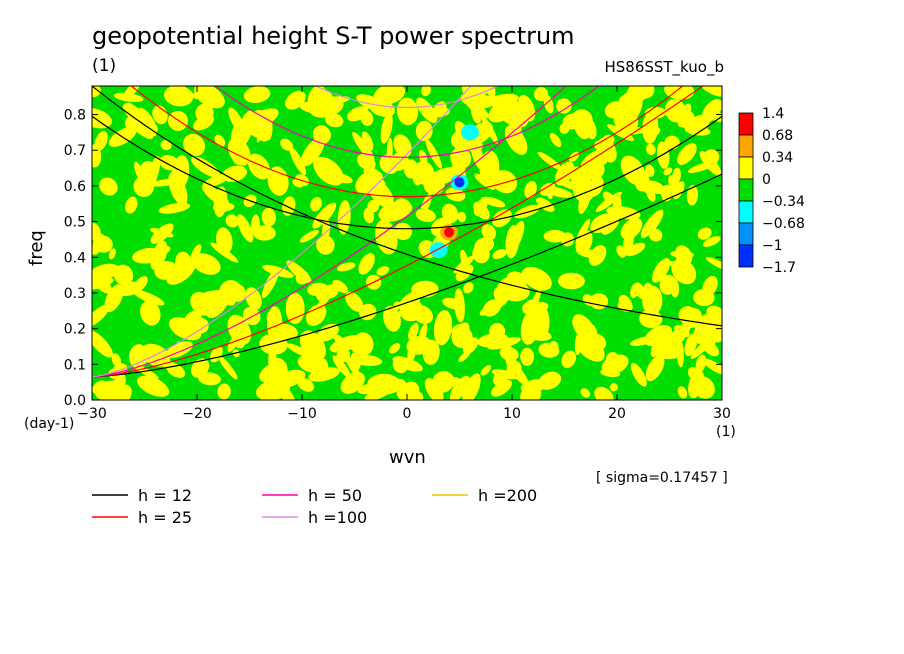 The width and height of the screenshot is (904, 654). Describe the element at coordinates (333, 36) in the screenshot. I see `chart-title: geopotential height S-T power spectrum` at that location.